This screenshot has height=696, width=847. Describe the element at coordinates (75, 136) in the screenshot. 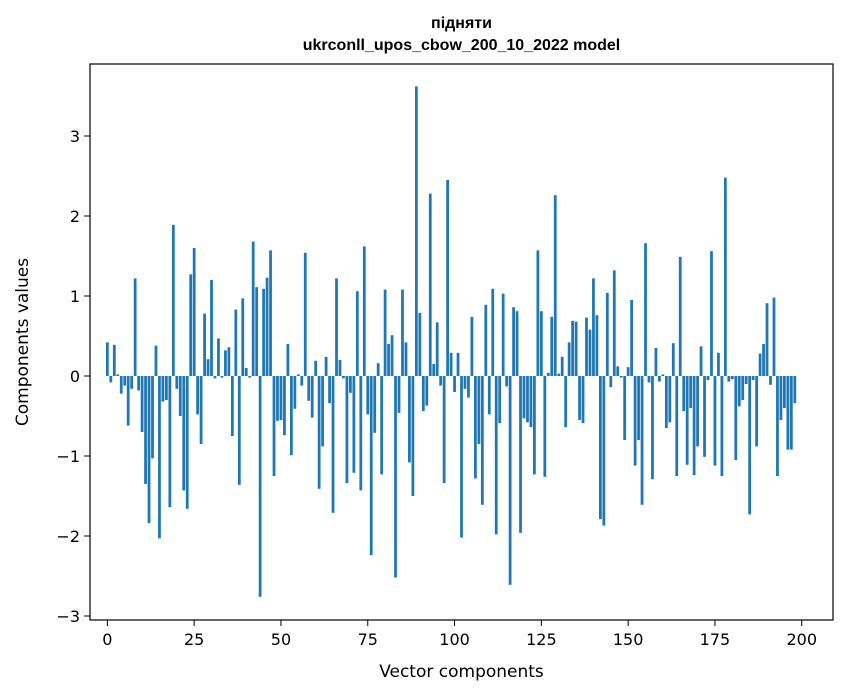

I see `y-tick-label: 3` at that location.